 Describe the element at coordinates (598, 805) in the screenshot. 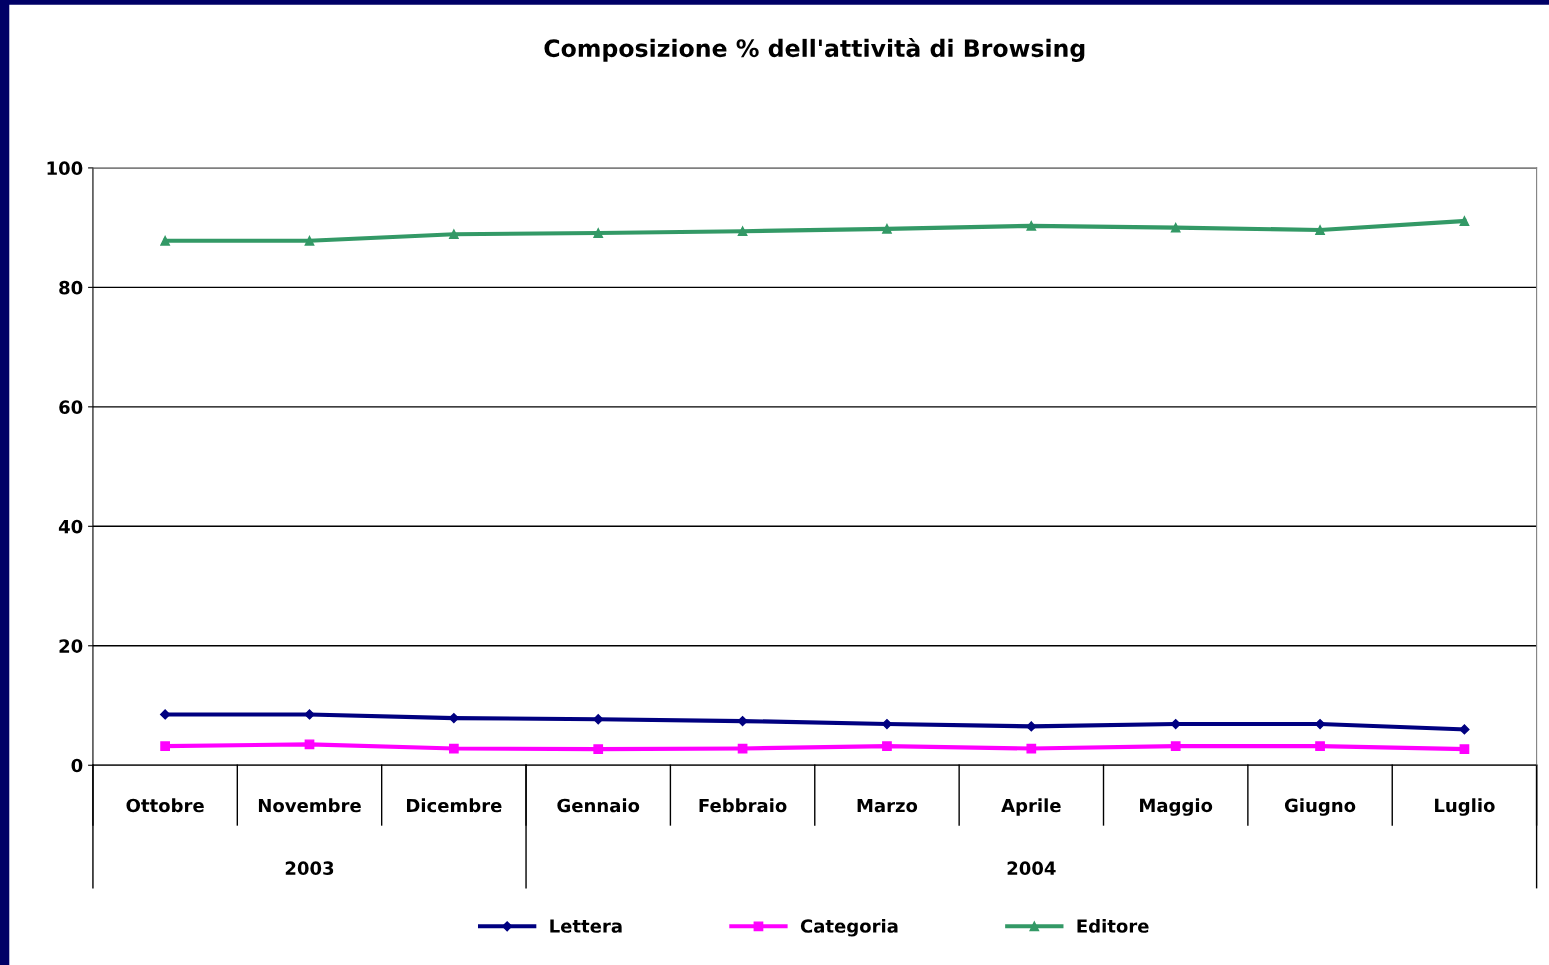

I see `x-tick-label: Gennaio` at that location.